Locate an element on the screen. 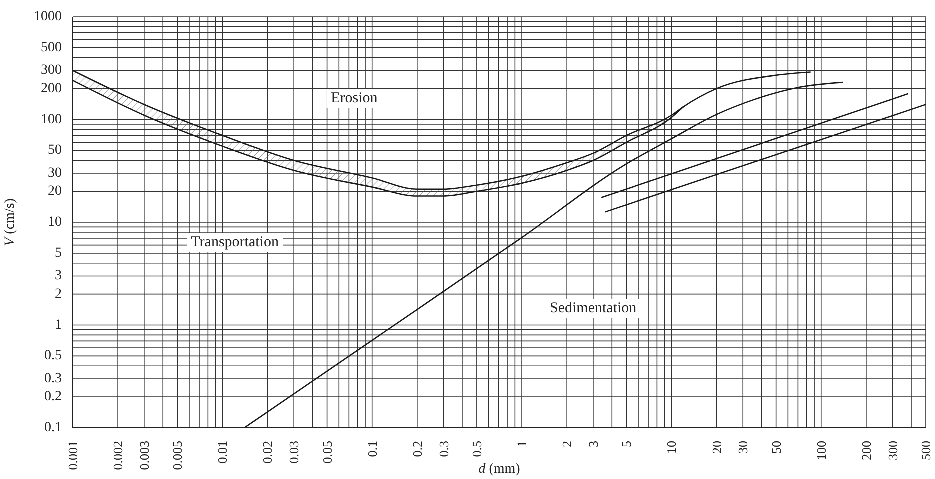 The height and width of the screenshot is (479, 935). y-tick-label: 300 is located at coordinates (51, 70).